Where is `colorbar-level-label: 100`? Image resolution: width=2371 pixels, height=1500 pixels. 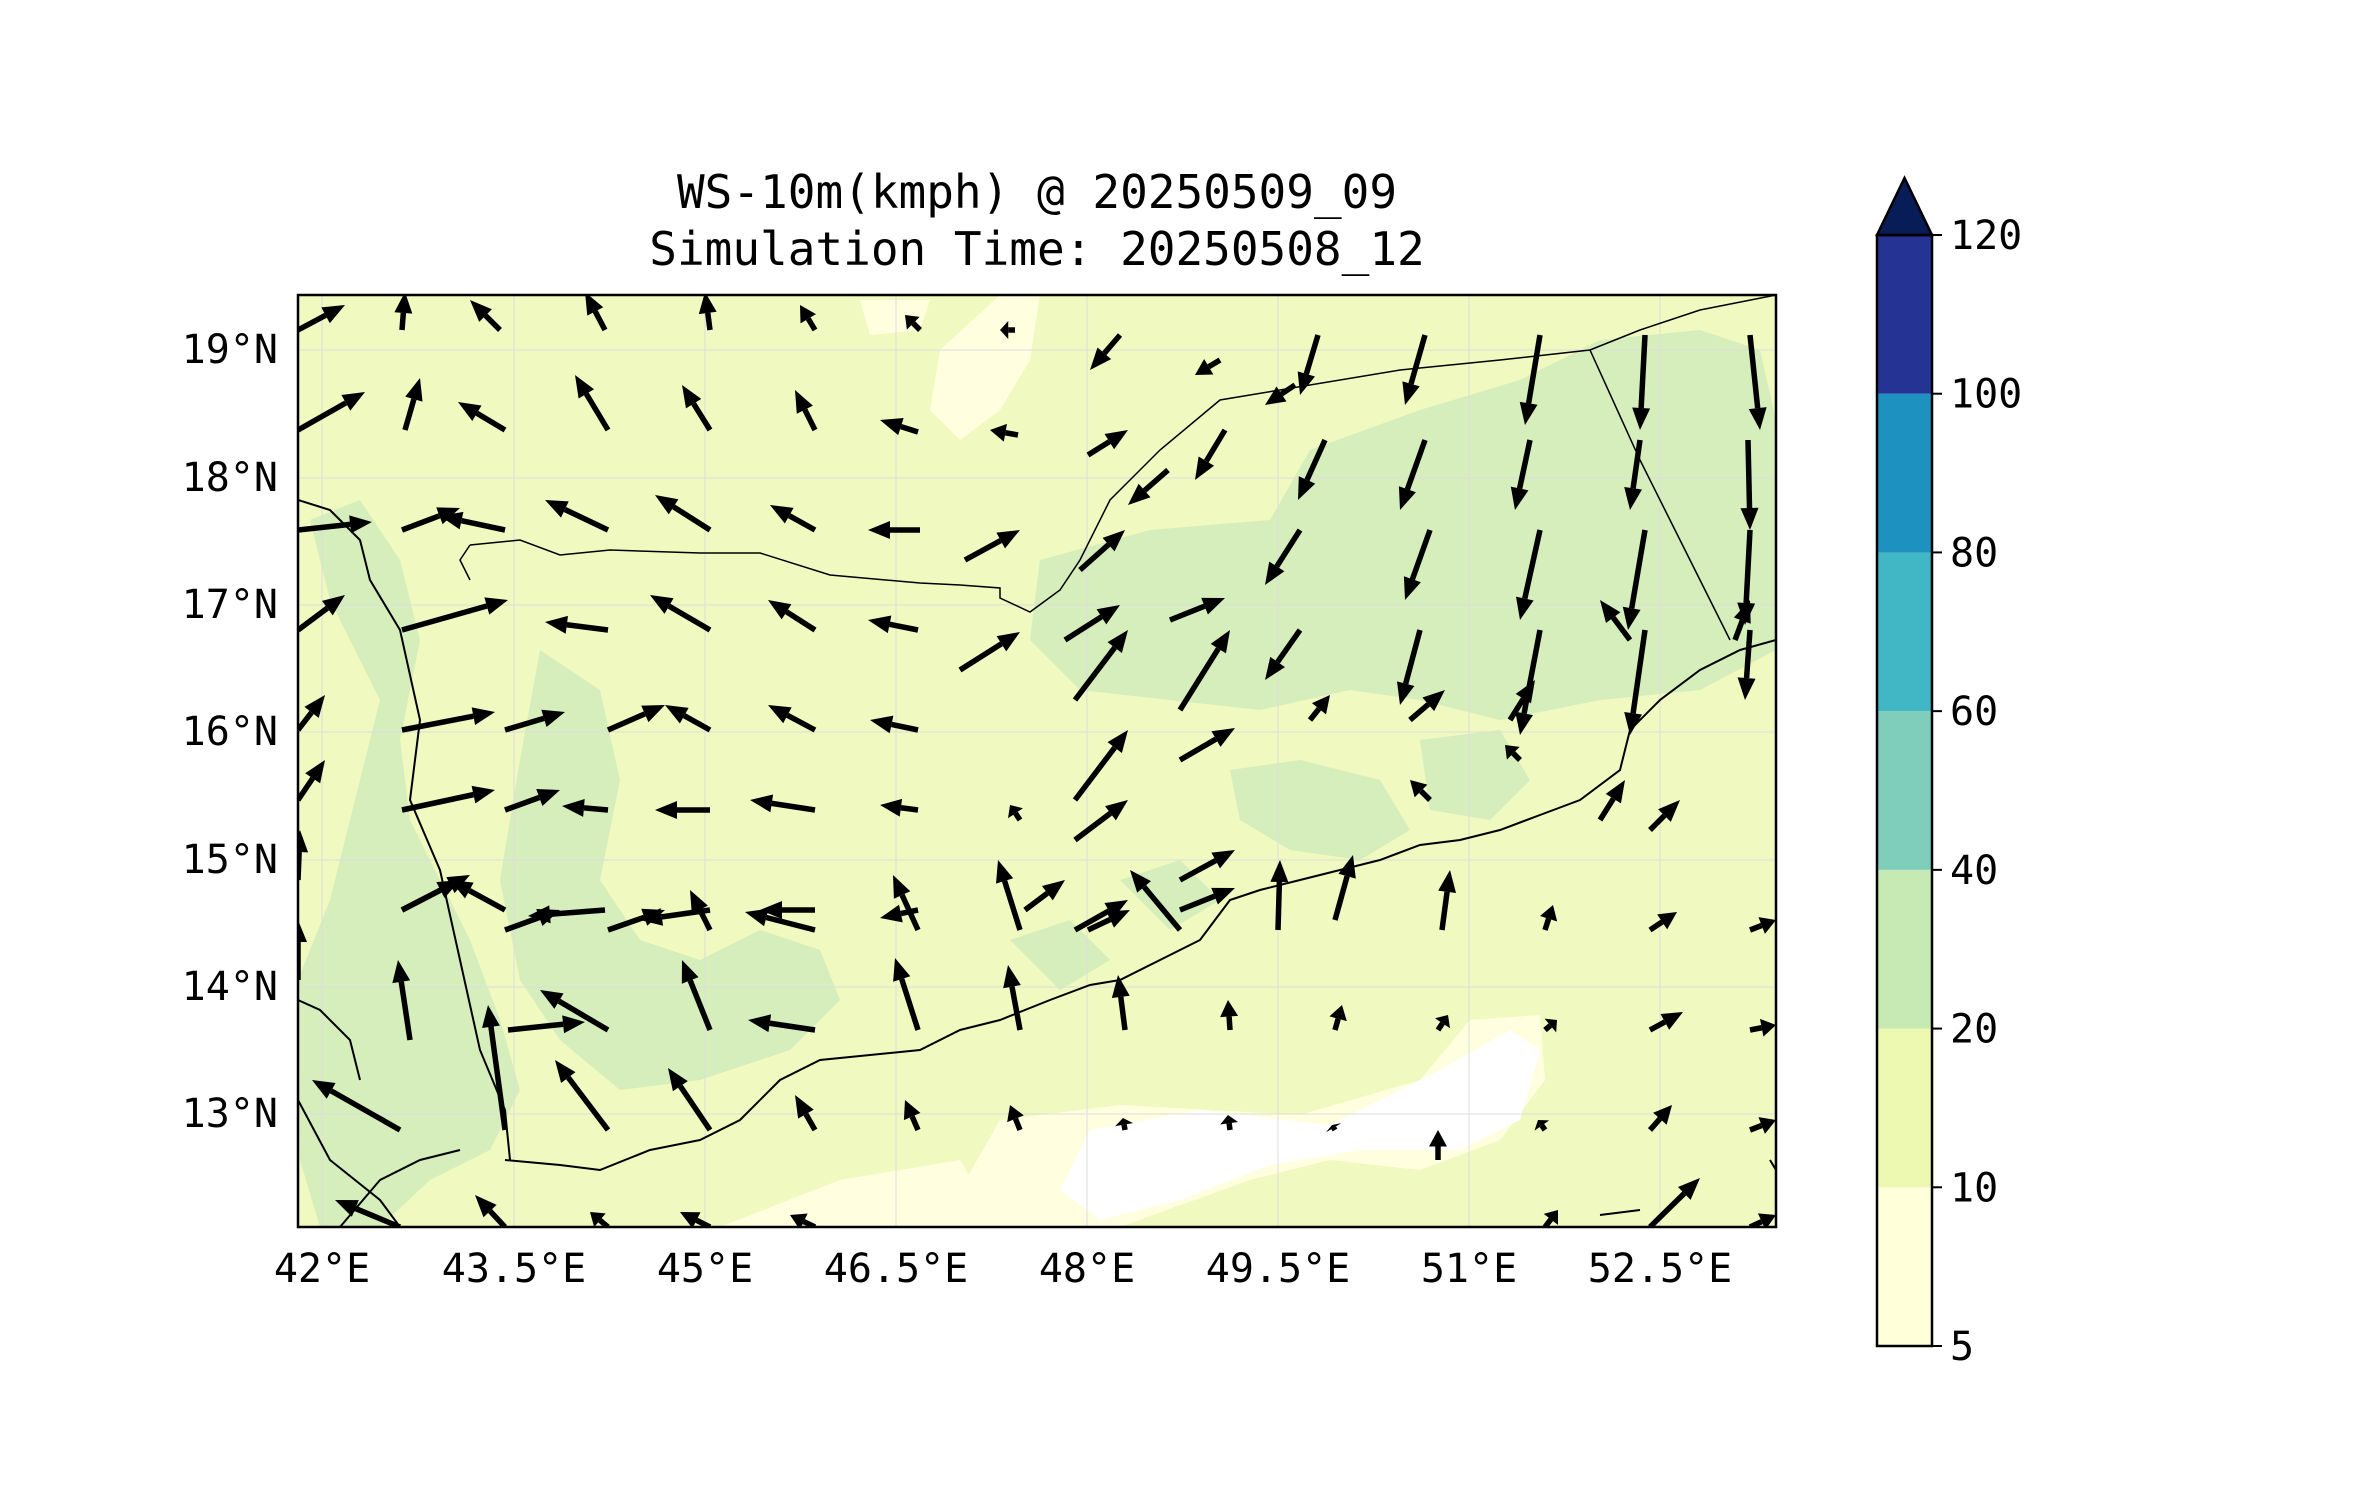
colorbar-level-label: 100 is located at coordinates (1986, 395).